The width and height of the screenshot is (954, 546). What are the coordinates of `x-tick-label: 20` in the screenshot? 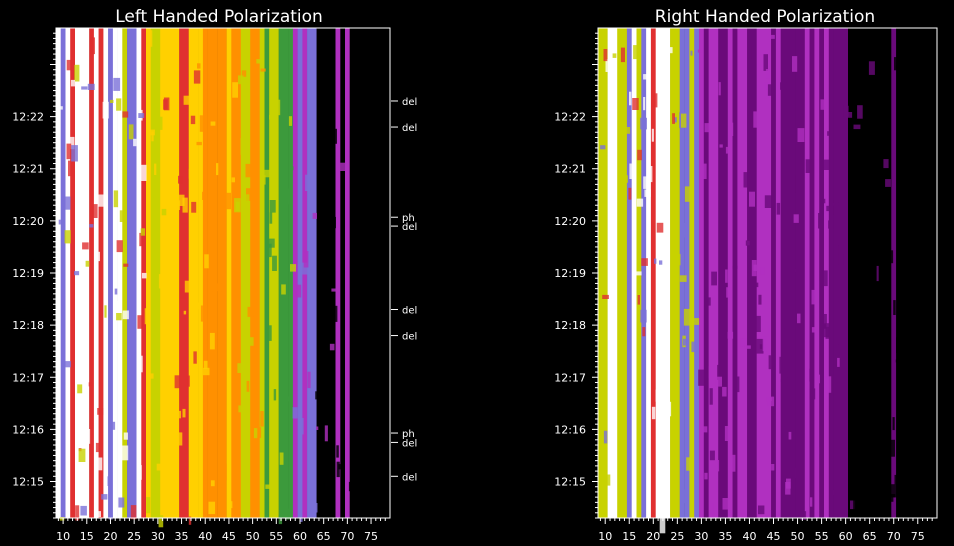 It's located at (110, 536).